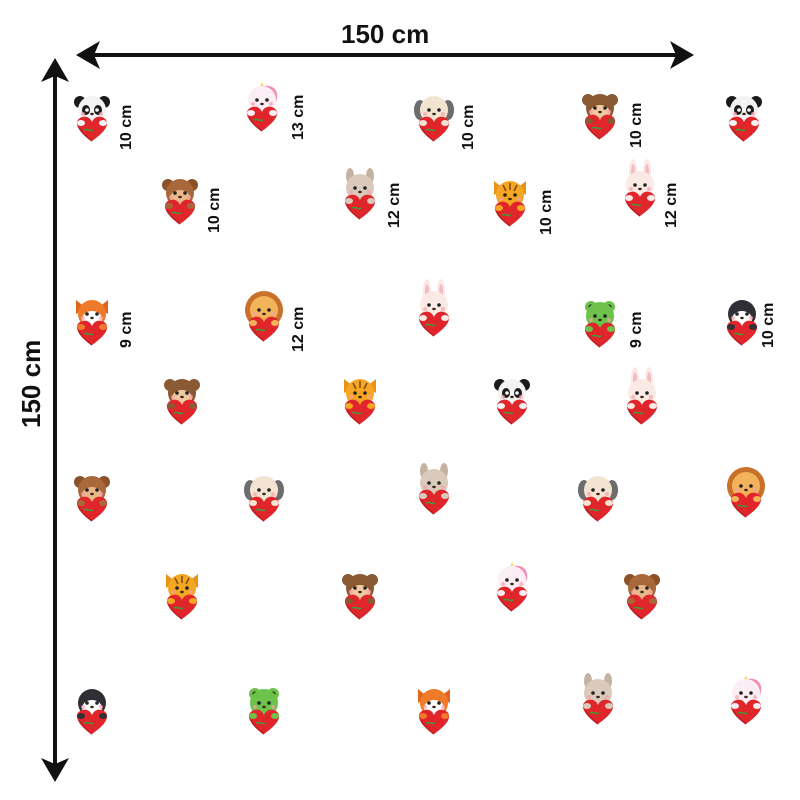 The image size is (800, 800). Describe the element at coordinates (88, 55) in the screenshot. I see `width-arrow-left-head` at that location.